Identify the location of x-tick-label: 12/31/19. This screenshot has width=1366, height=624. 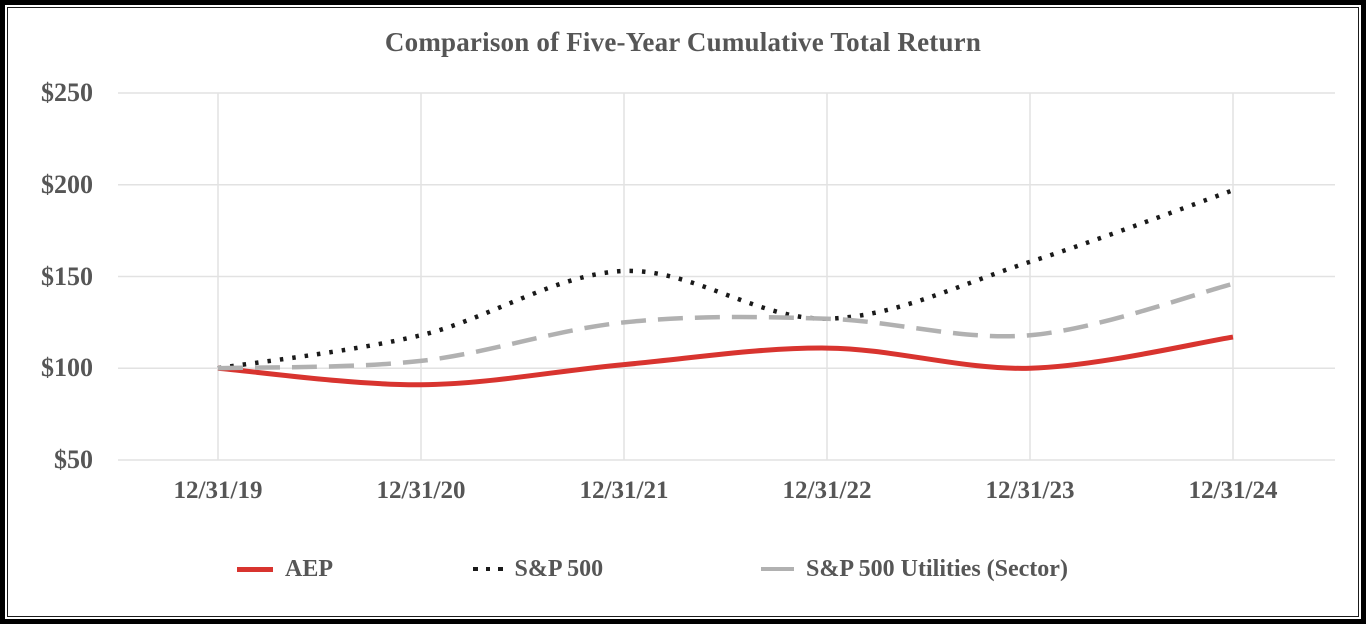
(218, 490).